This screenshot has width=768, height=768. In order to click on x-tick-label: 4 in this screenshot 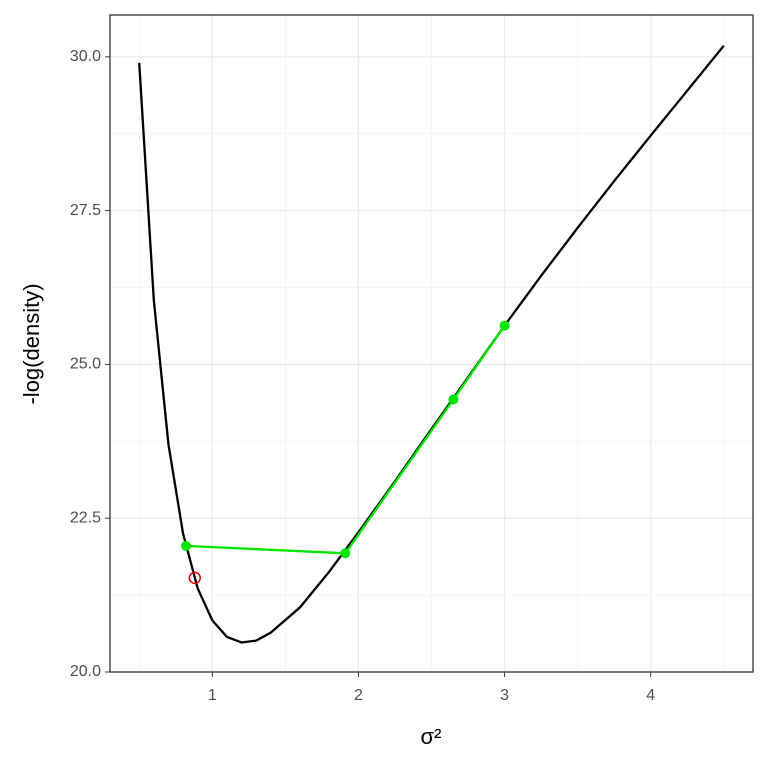, I will do `click(650, 695)`.